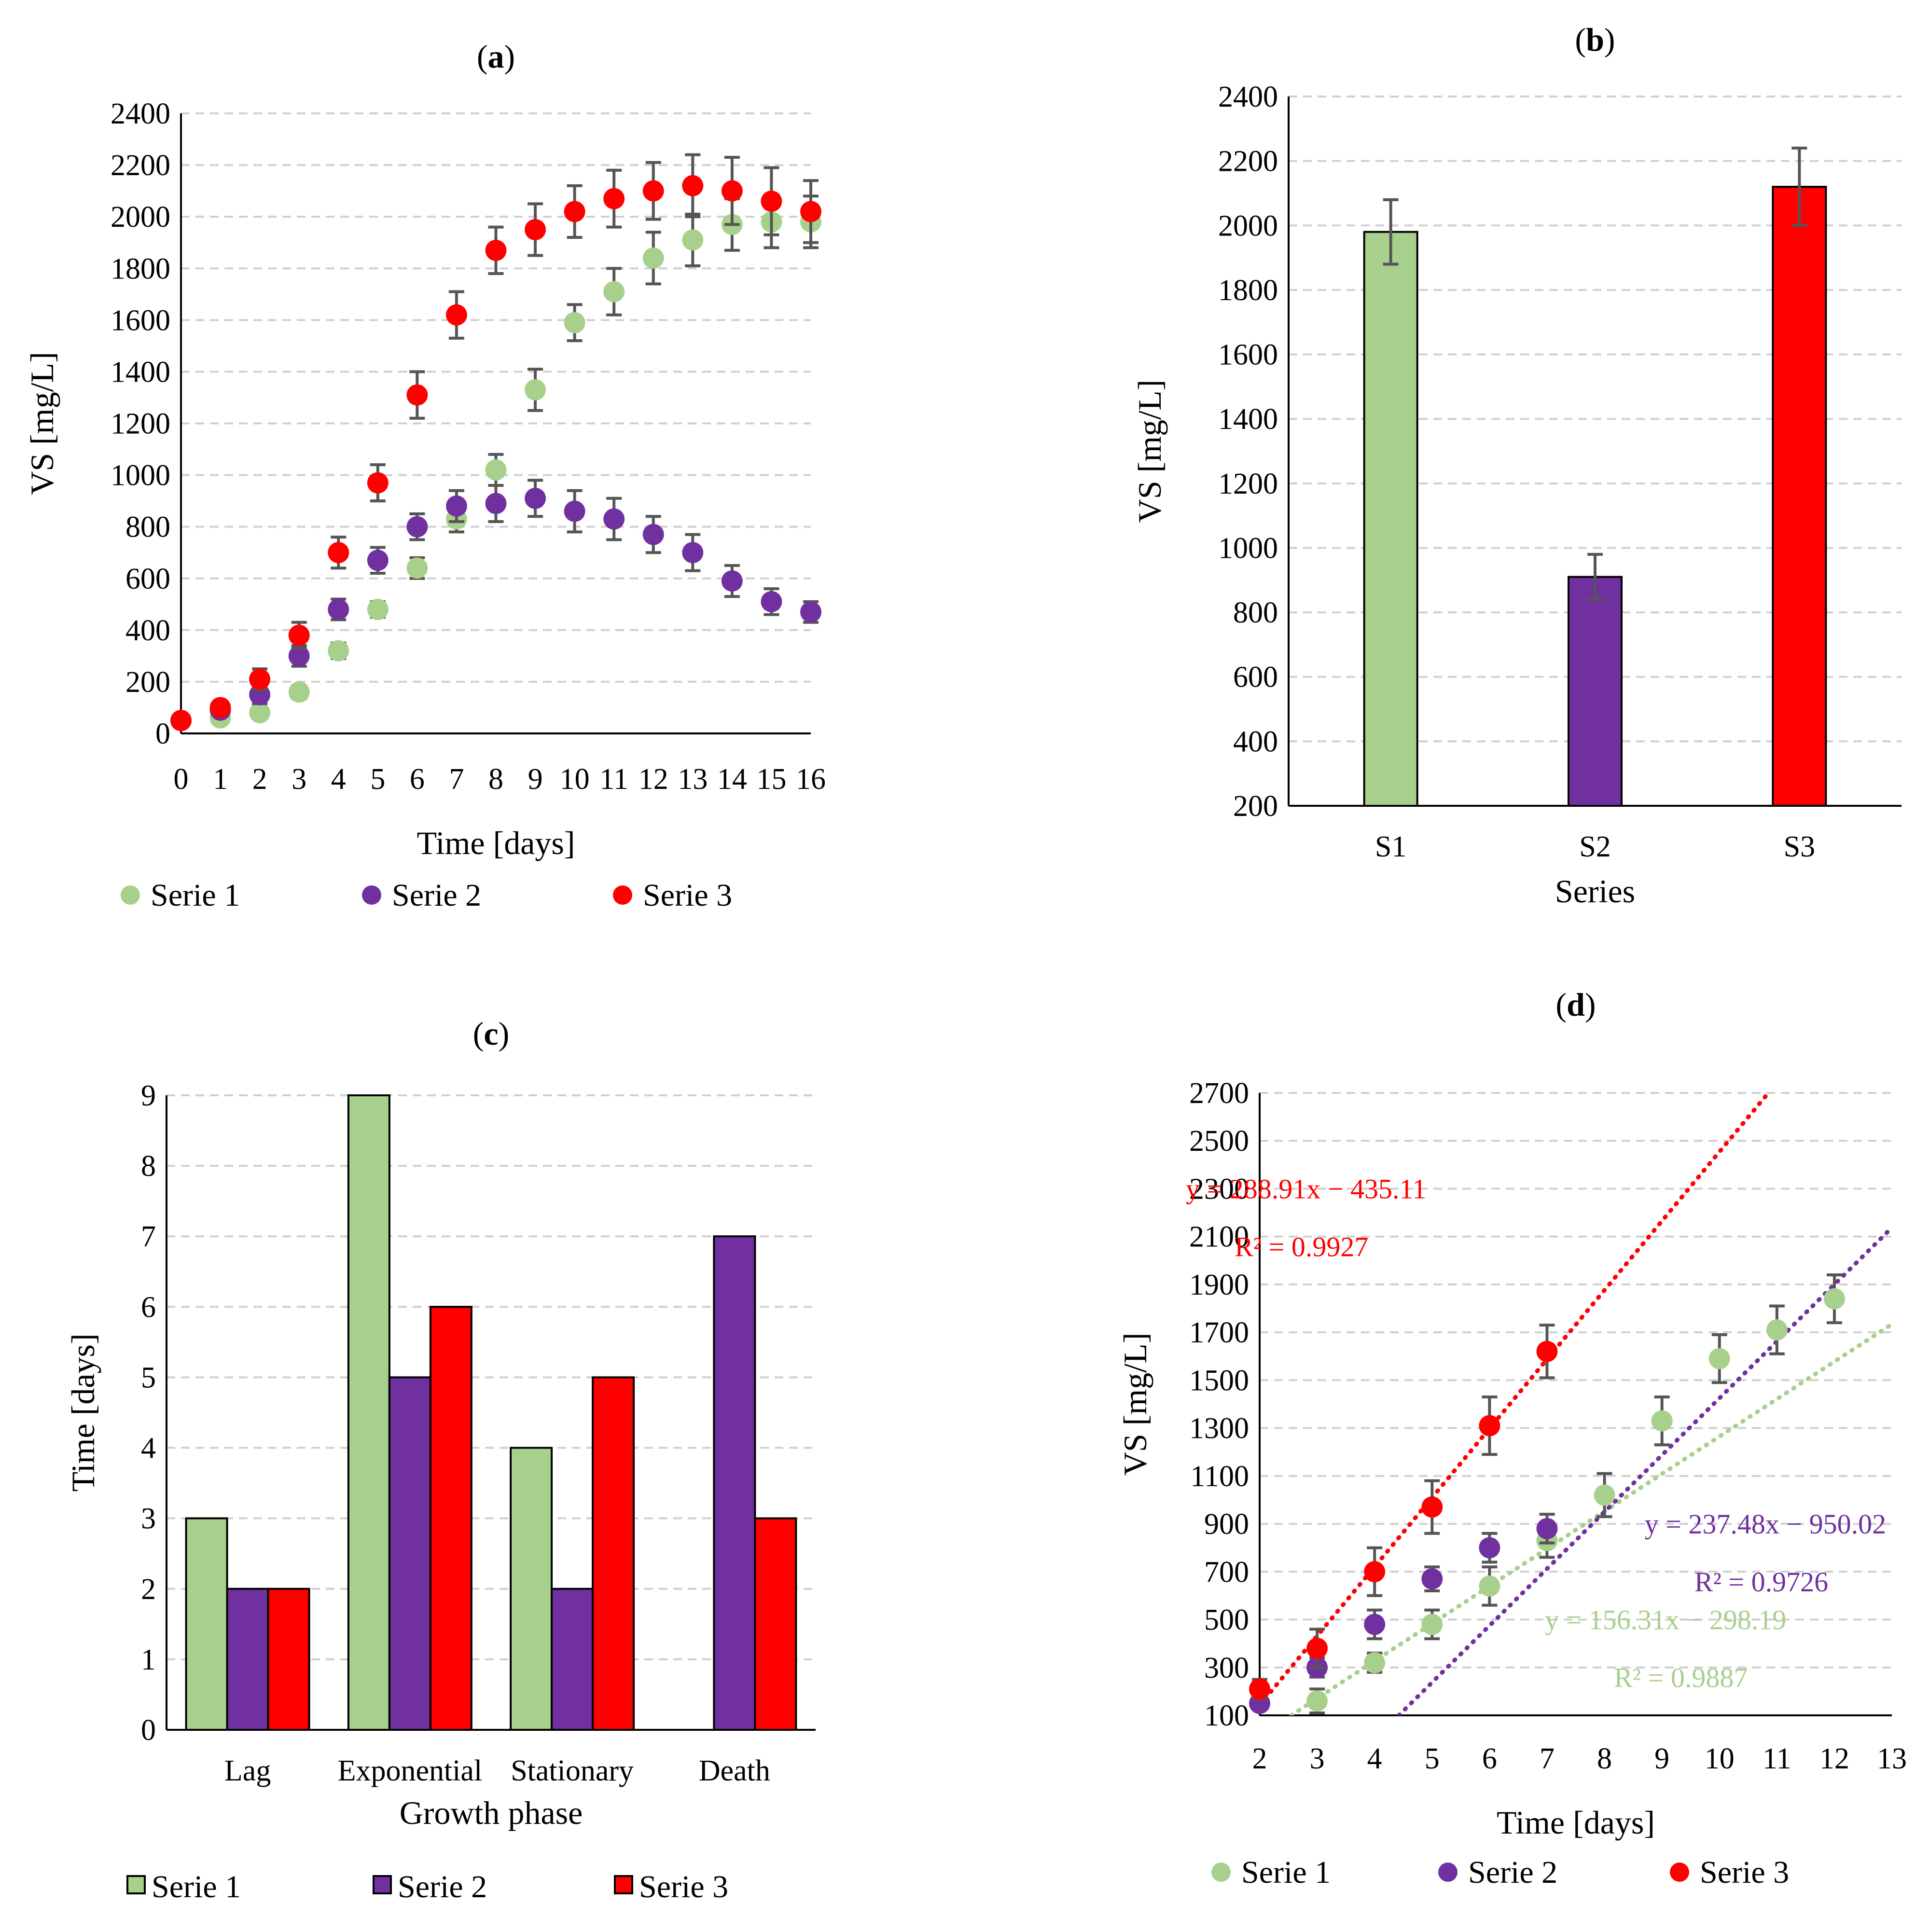 This screenshot has height=1932, width=1930. What do you see at coordinates (572, 1770) in the screenshot?
I see `panel-c-x-tick: Stationary` at bounding box center [572, 1770].